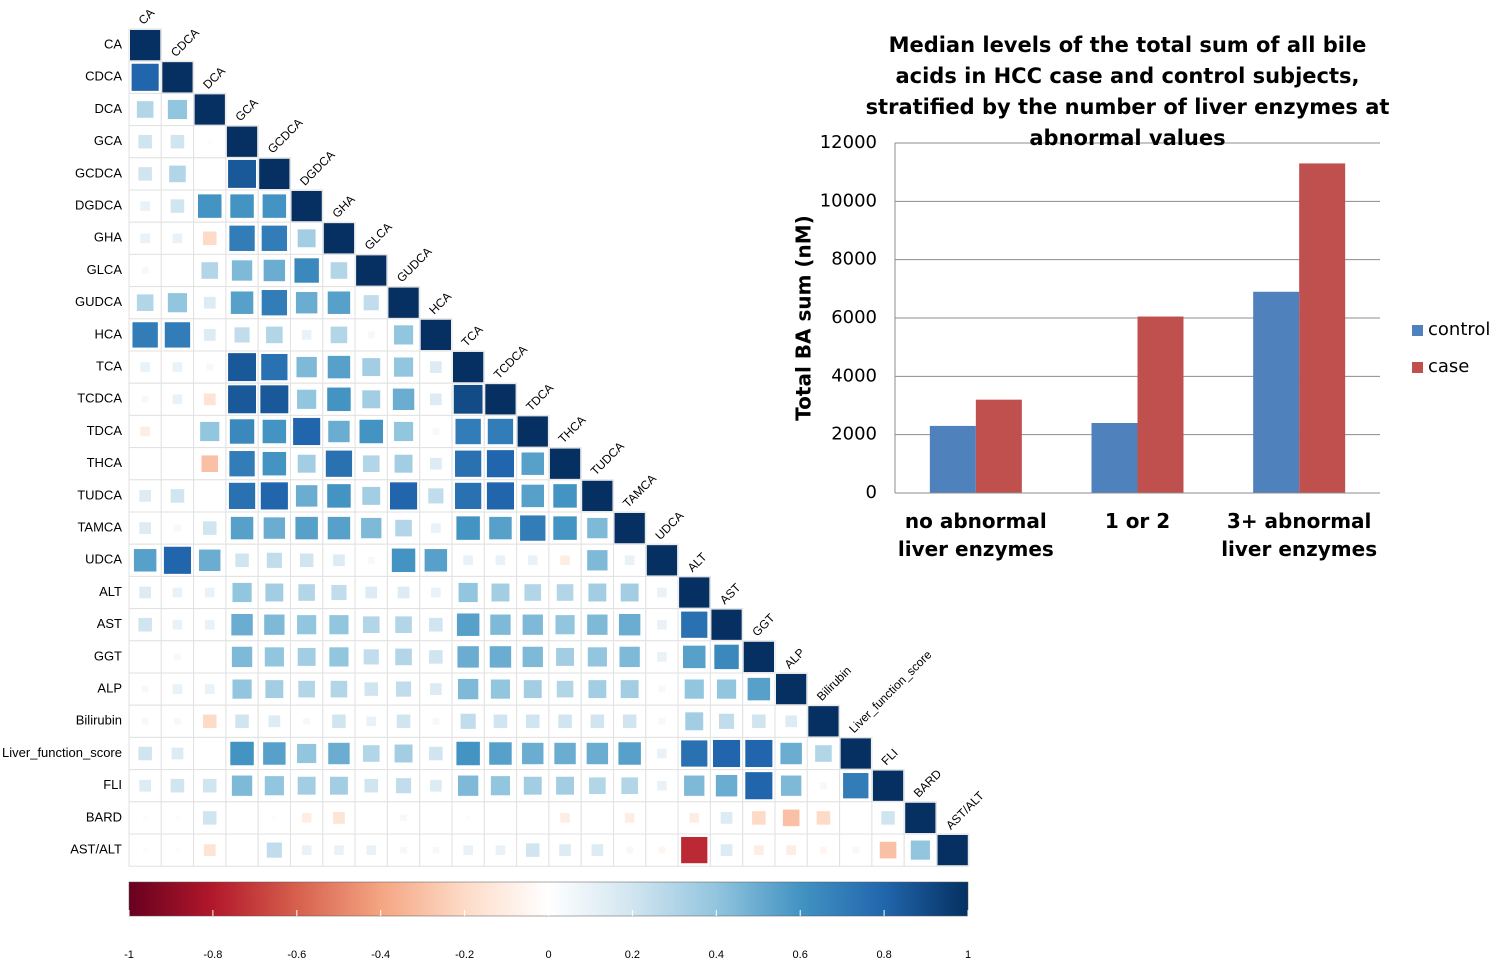  I want to click on column-label: GCA, so click(247, 110).